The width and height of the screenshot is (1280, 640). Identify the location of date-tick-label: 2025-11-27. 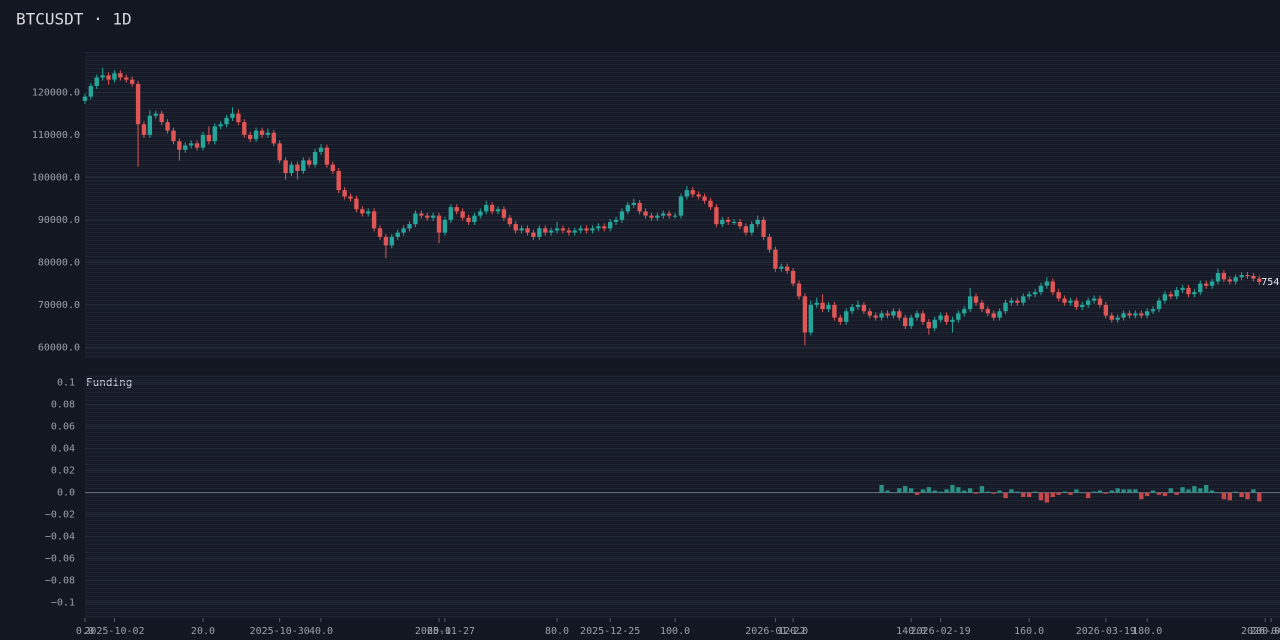
(445, 631).